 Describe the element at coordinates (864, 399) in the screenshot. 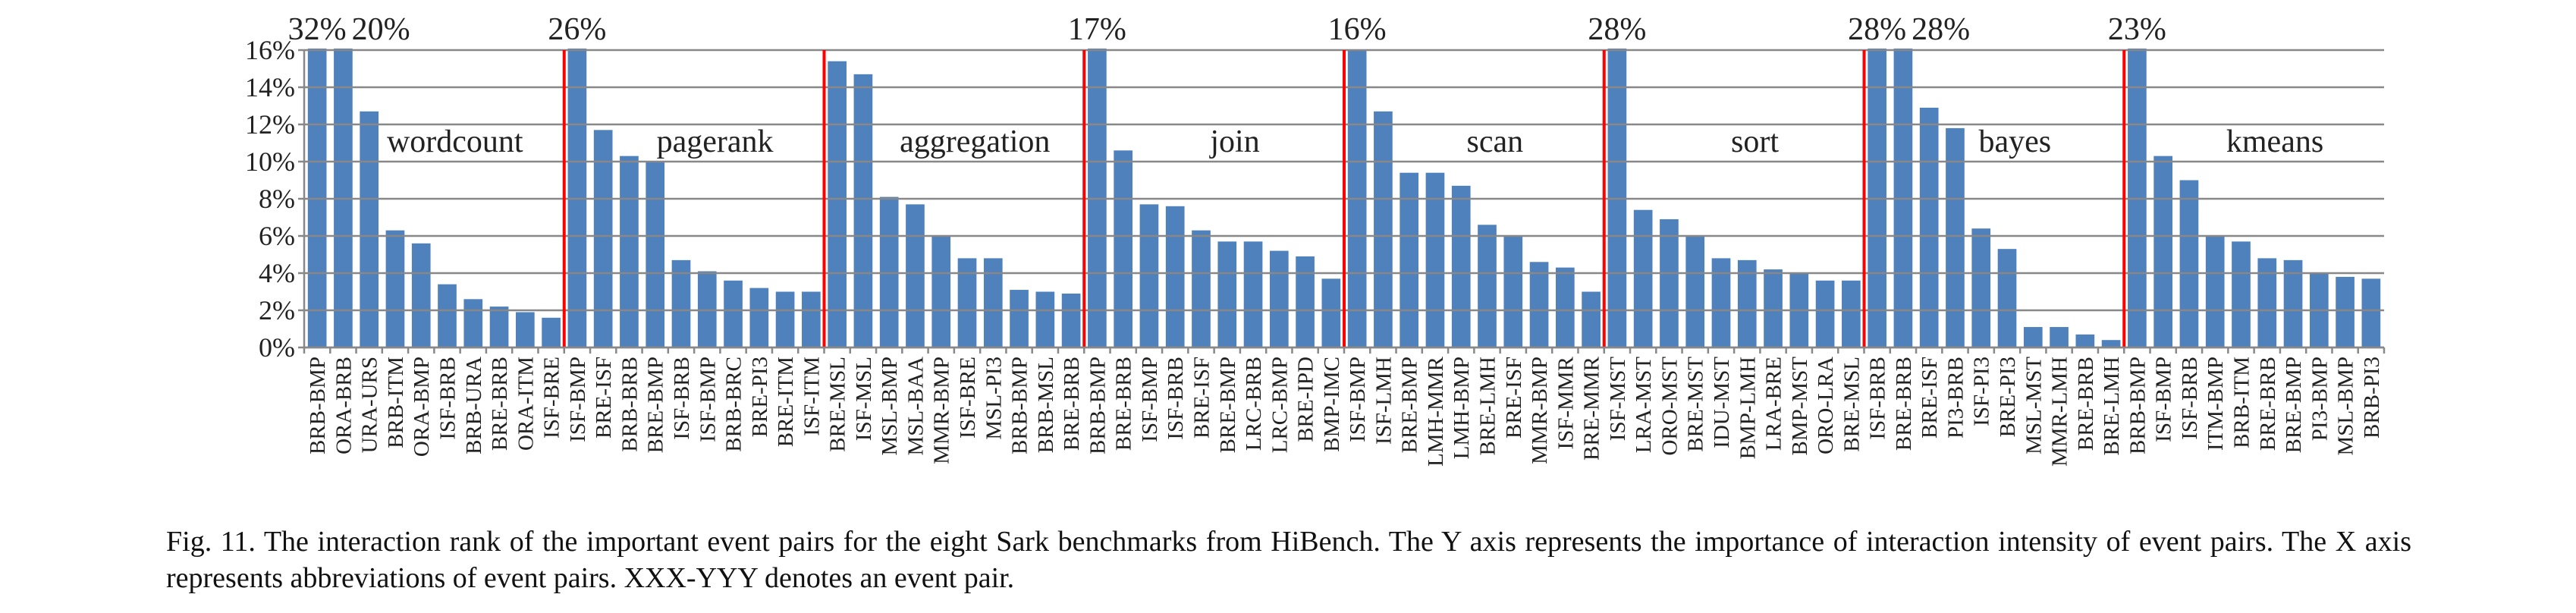

I see `x-tick-label: ISF-MSL` at that location.